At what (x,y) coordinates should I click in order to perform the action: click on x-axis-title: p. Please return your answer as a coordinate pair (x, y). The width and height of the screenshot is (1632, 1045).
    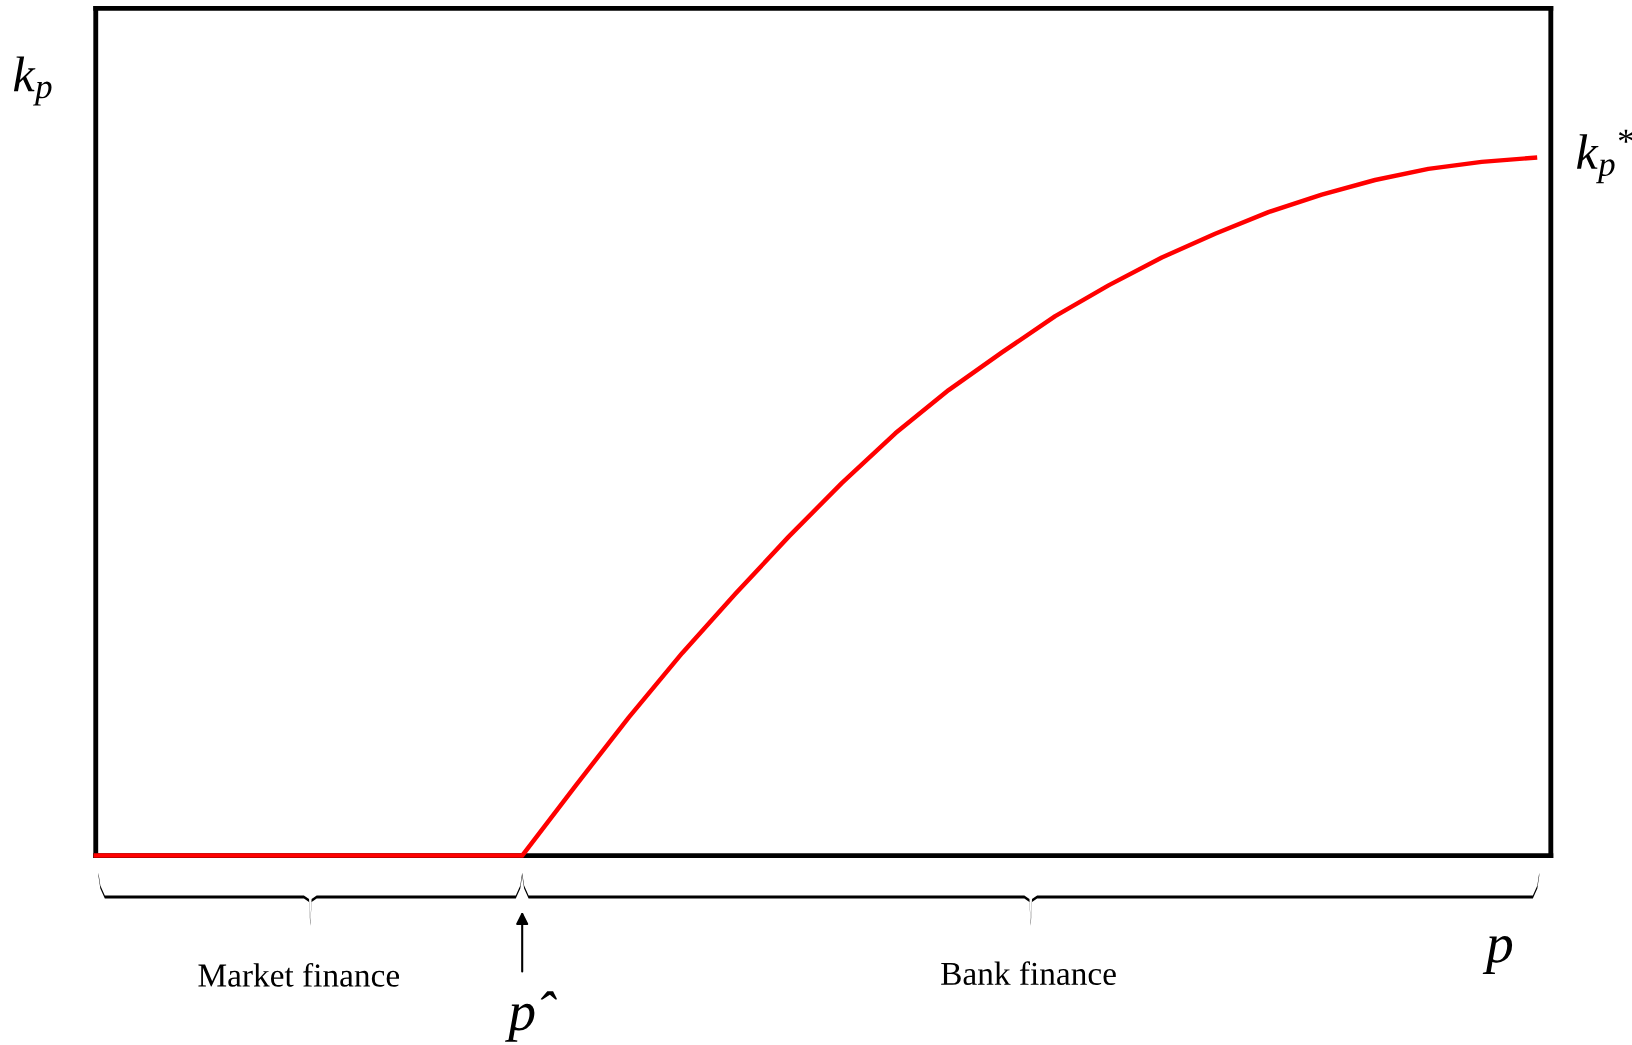
    Looking at the image, I should click on (1497, 954).